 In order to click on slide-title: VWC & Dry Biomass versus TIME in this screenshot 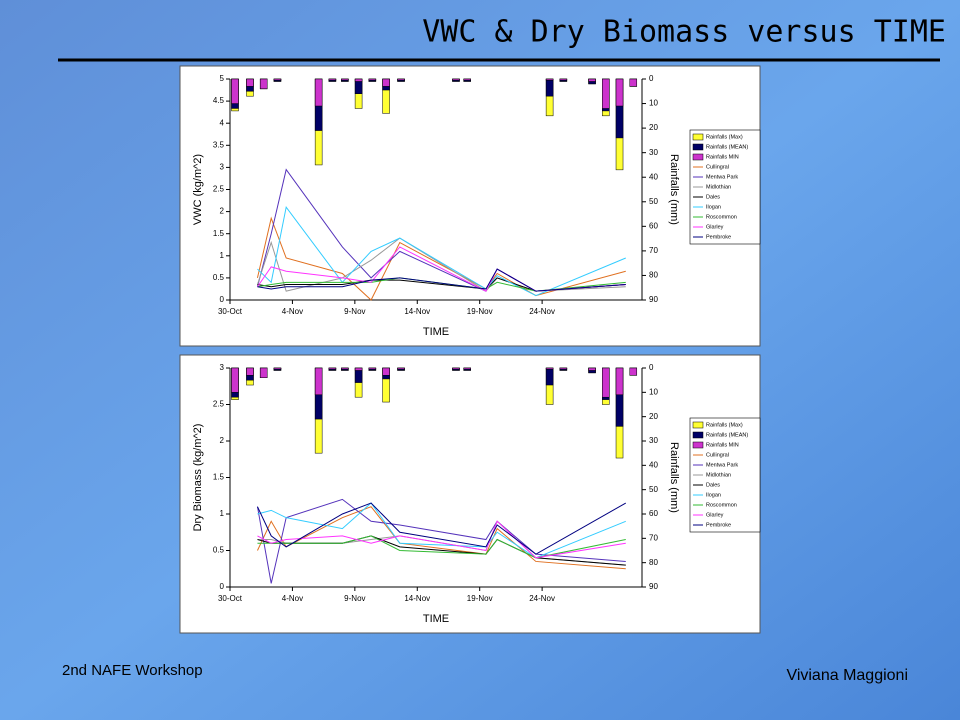, I will do `click(684, 32)`.